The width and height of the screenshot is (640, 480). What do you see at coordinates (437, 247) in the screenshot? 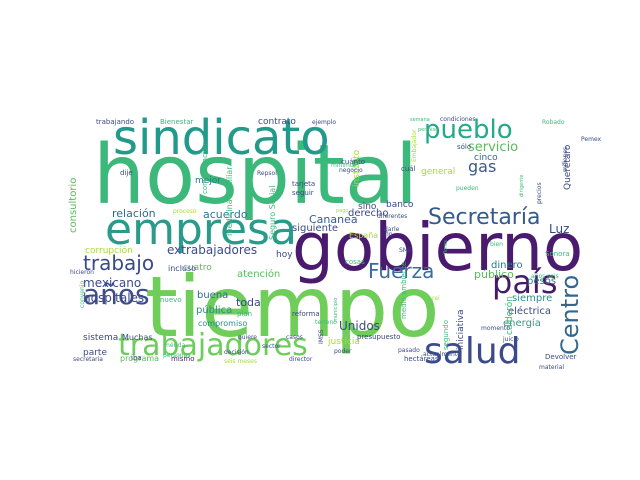
I see `word-gobierno: gobierno` at bounding box center [437, 247].